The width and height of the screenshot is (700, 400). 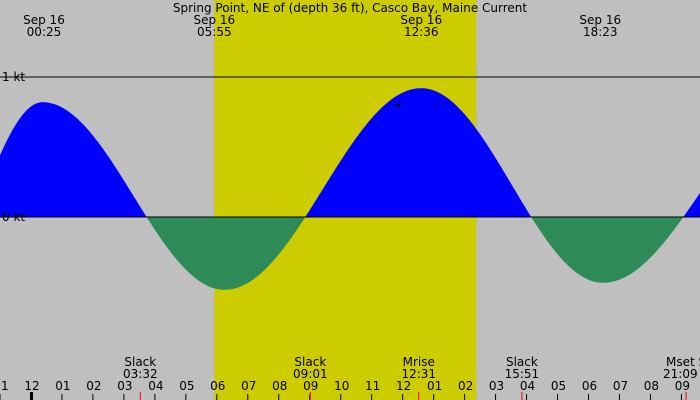 What do you see at coordinates (600, 32) in the screenshot?
I see `top-time-label: 18:23` at bounding box center [600, 32].